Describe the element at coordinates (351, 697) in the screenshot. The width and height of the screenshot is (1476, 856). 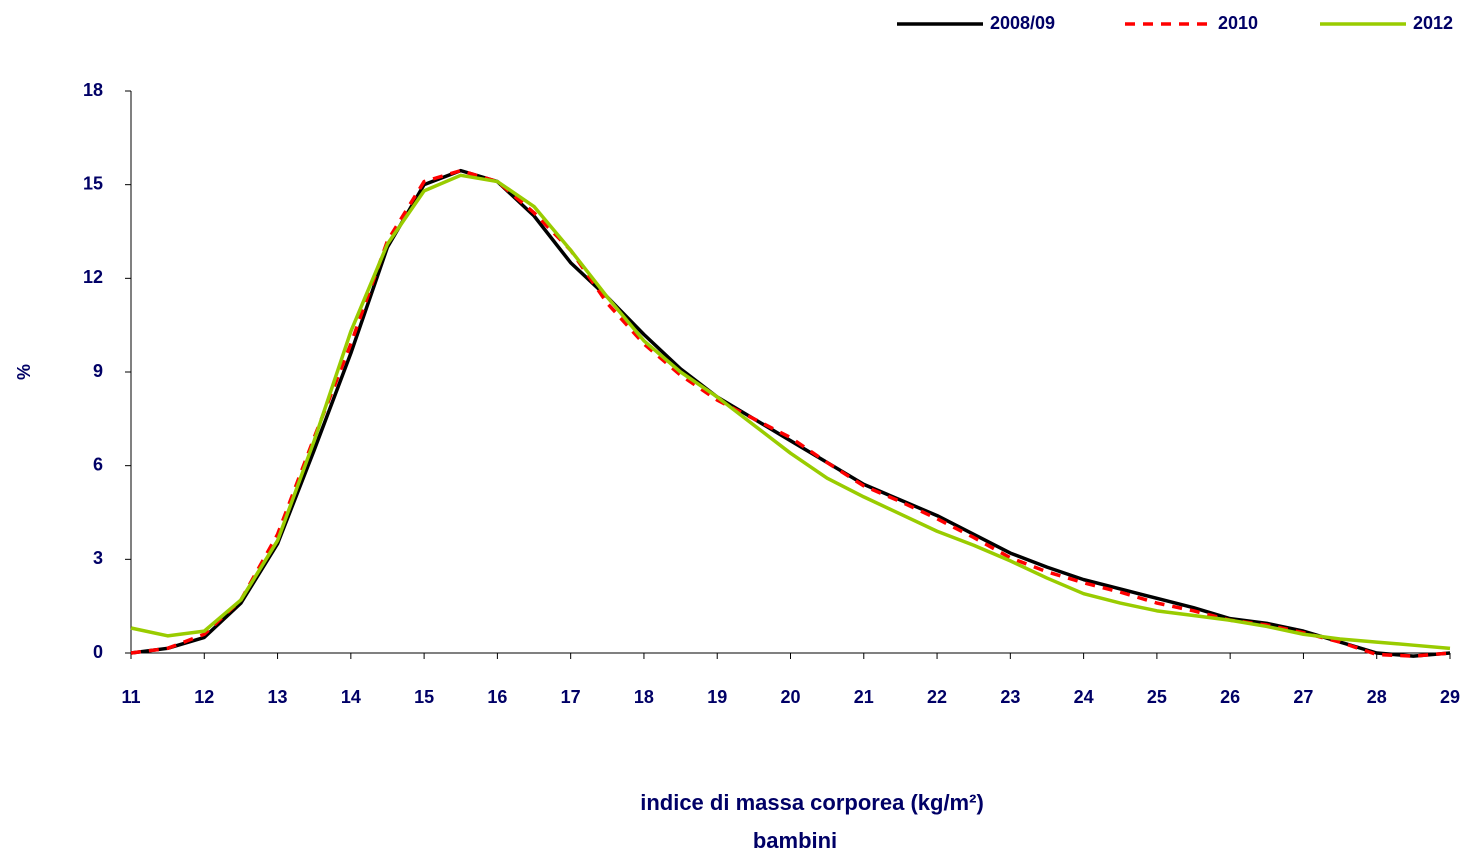
I see `x-tick-label: 14` at that location.